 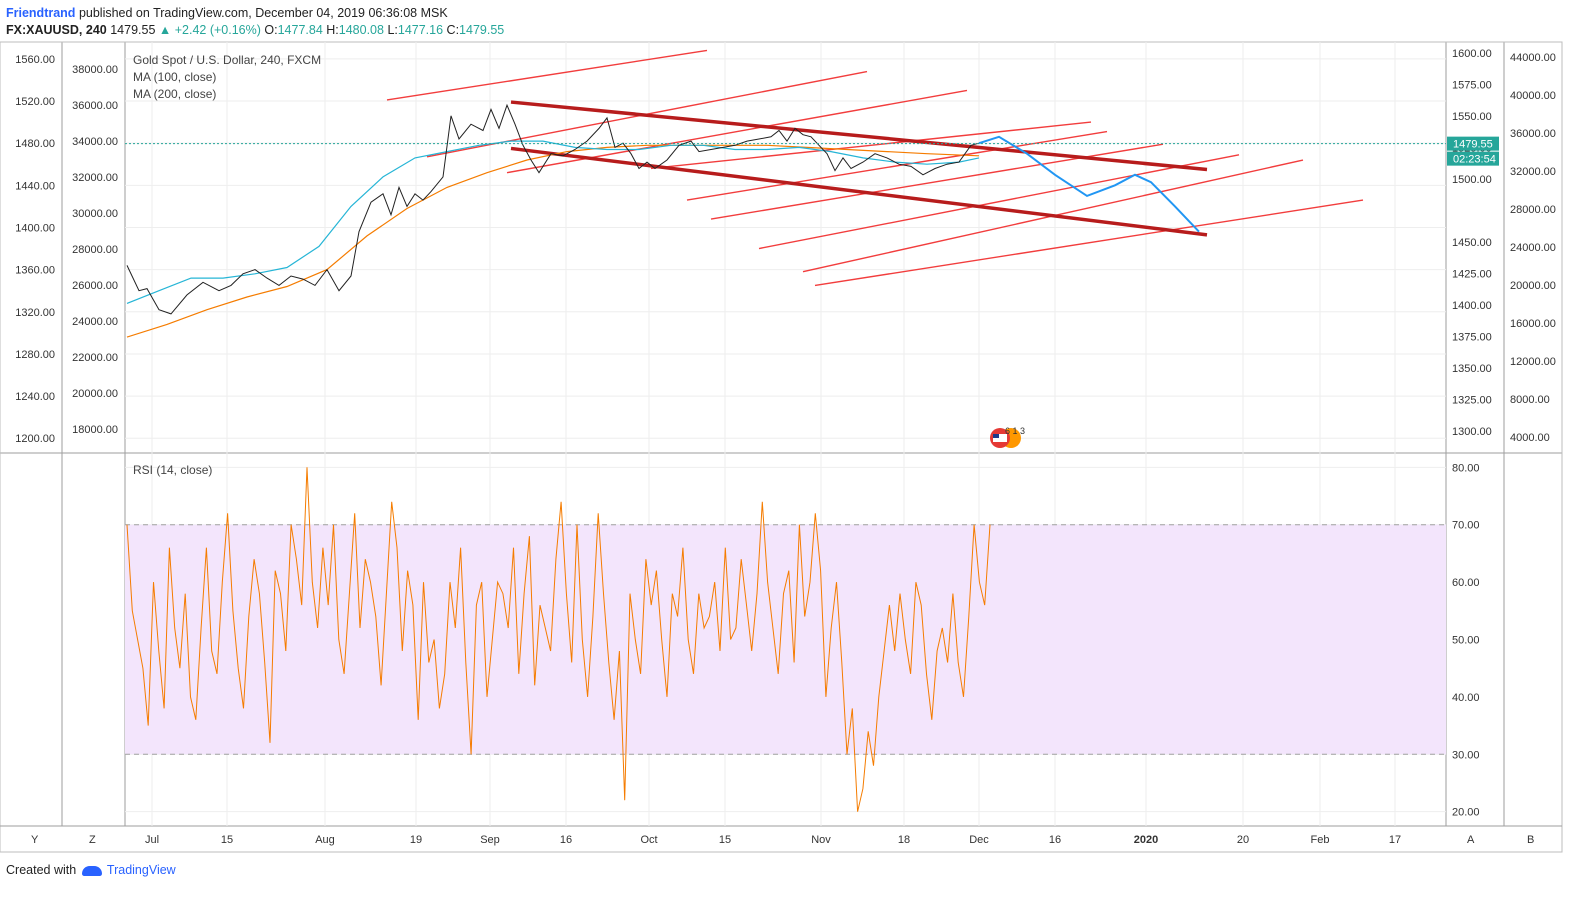 What do you see at coordinates (95, 142) in the screenshot?
I see `left-secondary-tick: 34000.00` at bounding box center [95, 142].